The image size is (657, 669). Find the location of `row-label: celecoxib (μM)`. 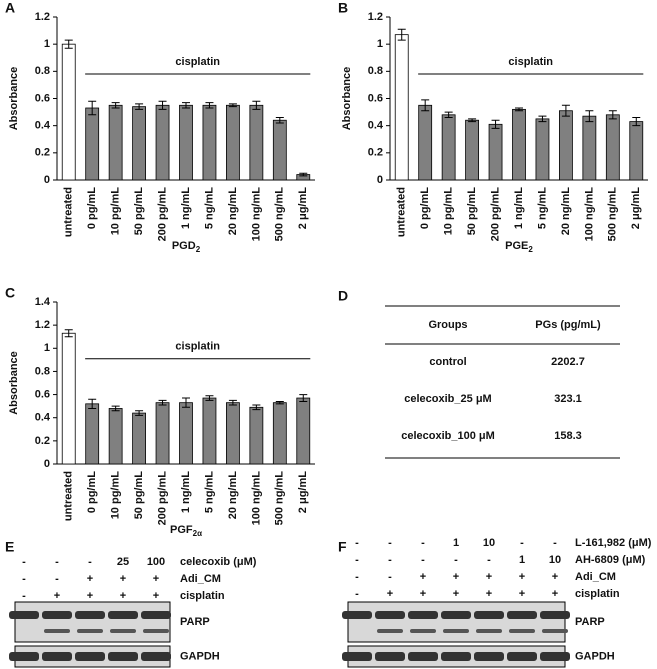

row-label: celecoxib (μM) is located at coordinates (218, 562).